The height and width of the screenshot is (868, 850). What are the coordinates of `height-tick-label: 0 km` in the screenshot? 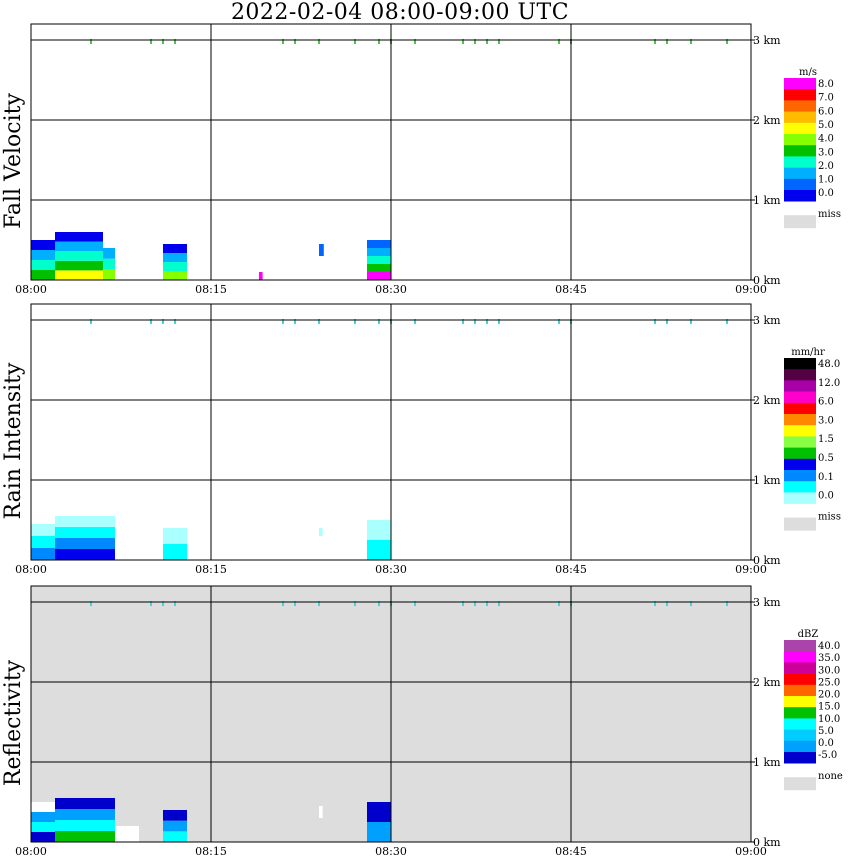 It's located at (767, 280).